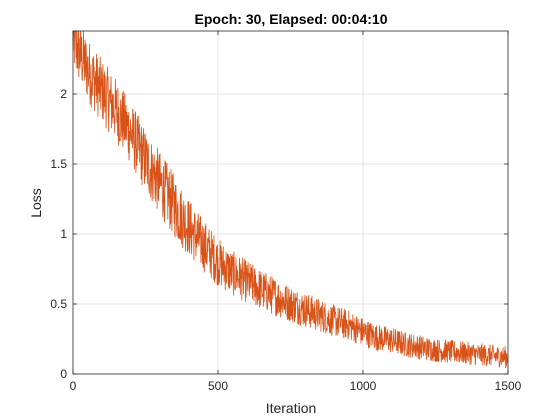 This screenshot has height=420, width=560. I want to click on y-tick-label: 0.5, so click(58, 304).